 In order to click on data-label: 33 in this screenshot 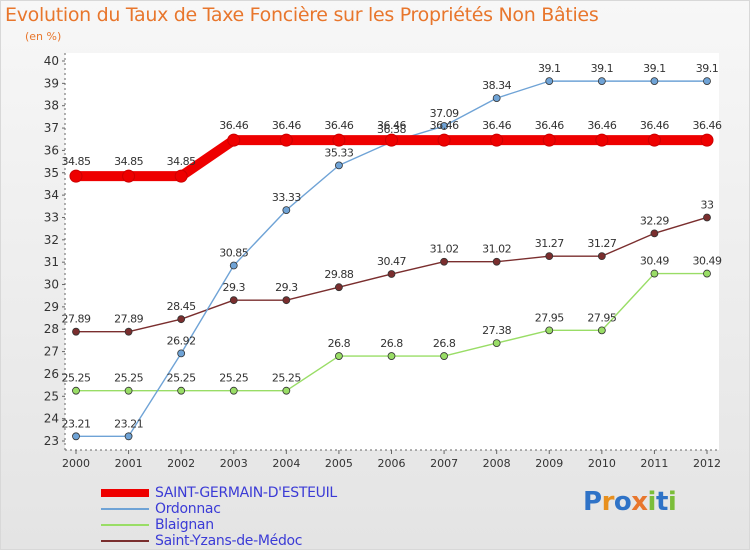, I will do `click(707, 204)`.